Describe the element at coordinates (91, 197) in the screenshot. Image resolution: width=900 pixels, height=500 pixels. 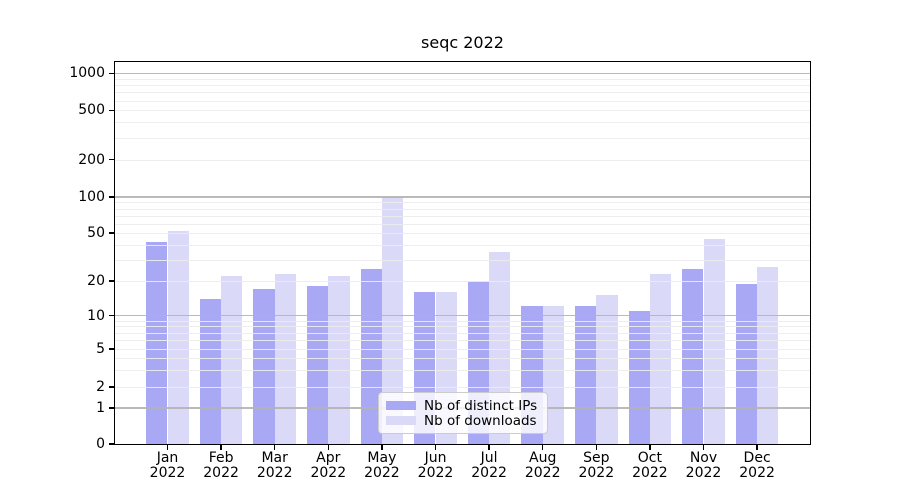
I see `y-tick-label-100: 100` at that location.